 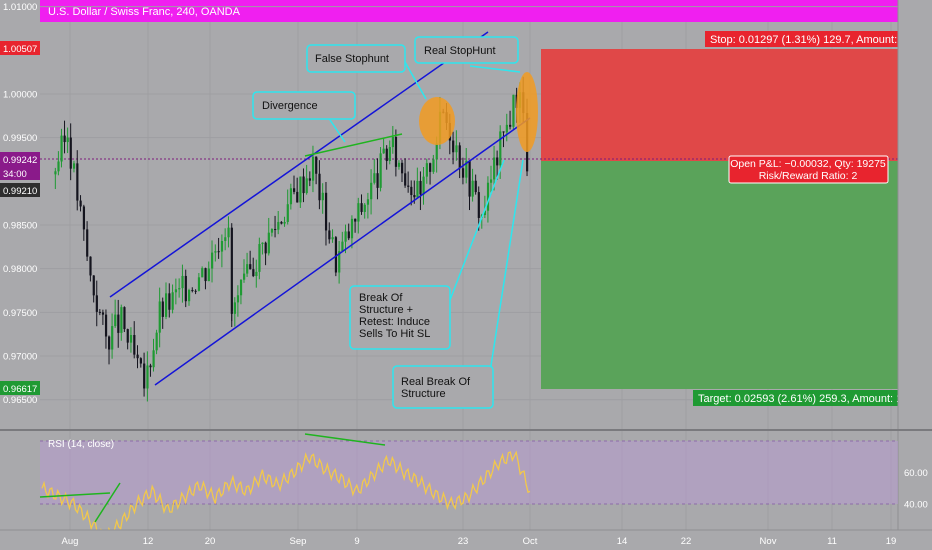 I want to click on divergence-callout: Divergence, so click(x=304, y=105).